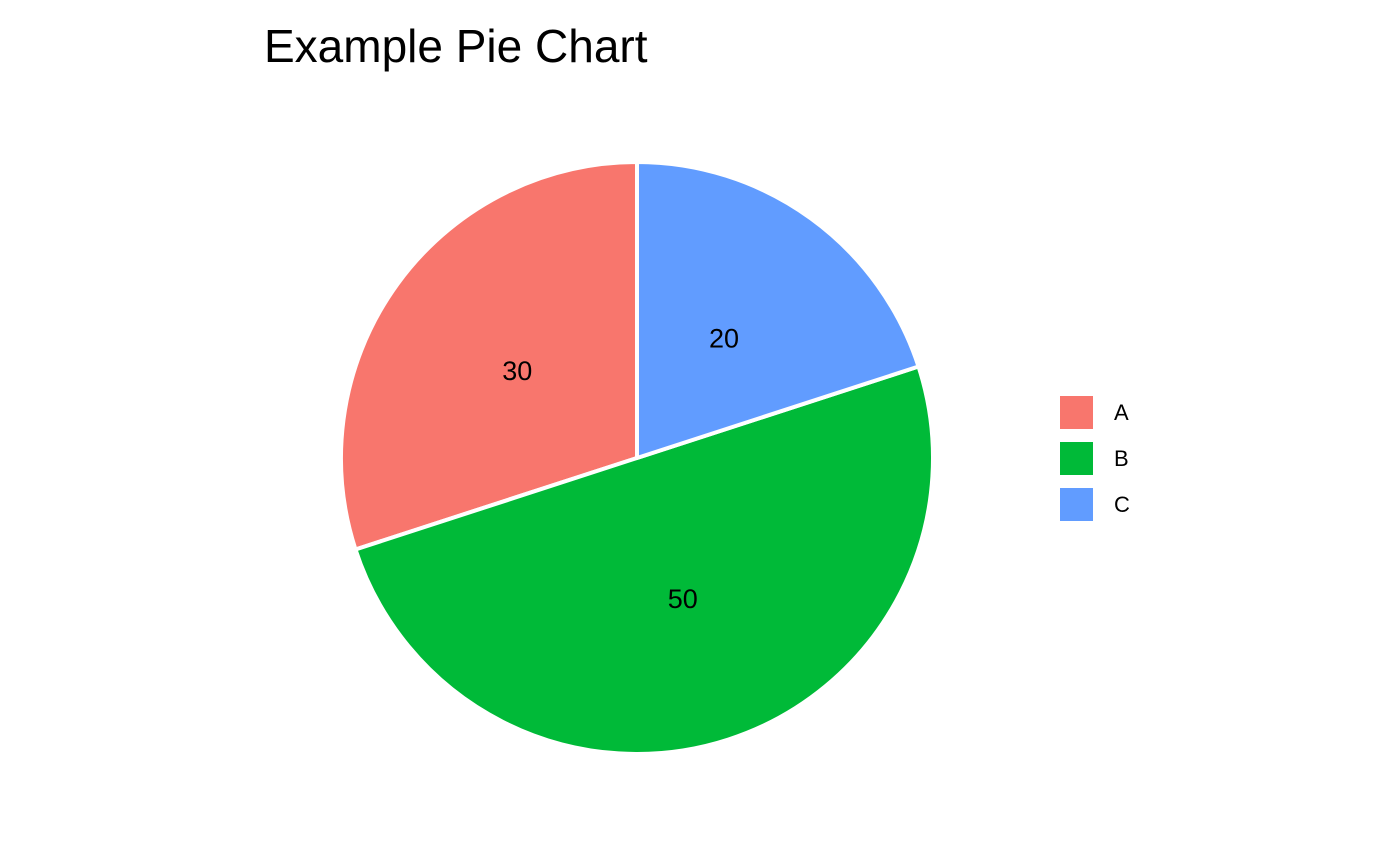 This screenshot has width=1400, height=865. Describe the element at coordinates (683, 599) in the screenshot. I see `slice-label-b: 50` at that location.